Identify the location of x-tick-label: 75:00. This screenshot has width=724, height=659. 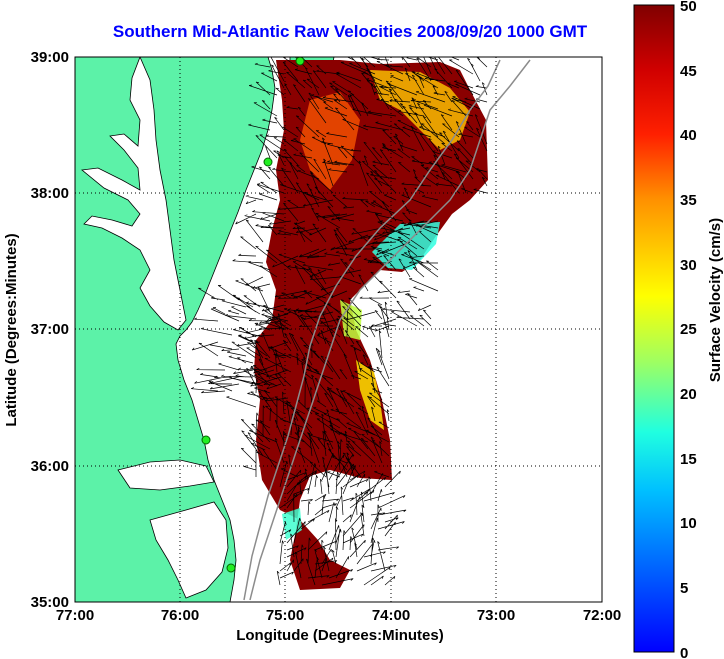
(285, 615).